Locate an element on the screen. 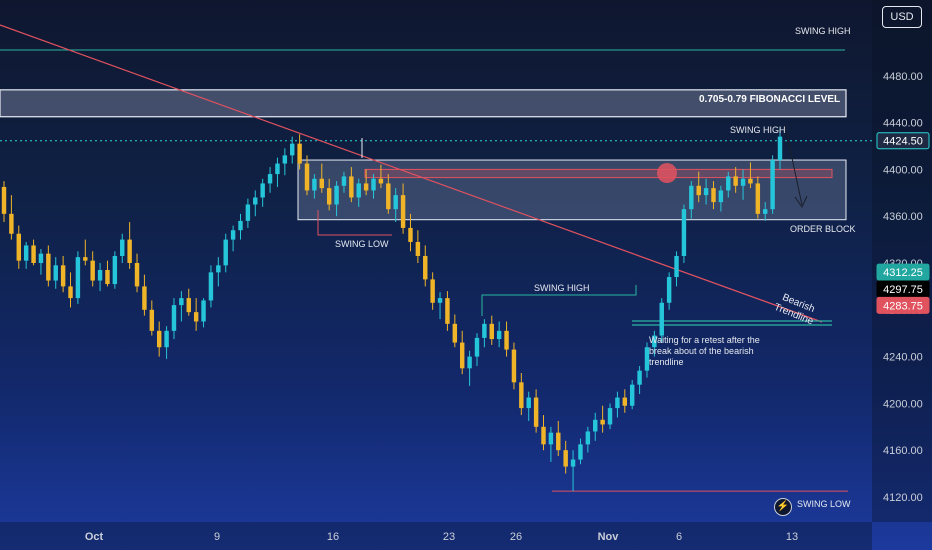 The width and height of the screenshot is (932, 550). price-tag-label: 4312.25 is located at coordinates (903, 273).